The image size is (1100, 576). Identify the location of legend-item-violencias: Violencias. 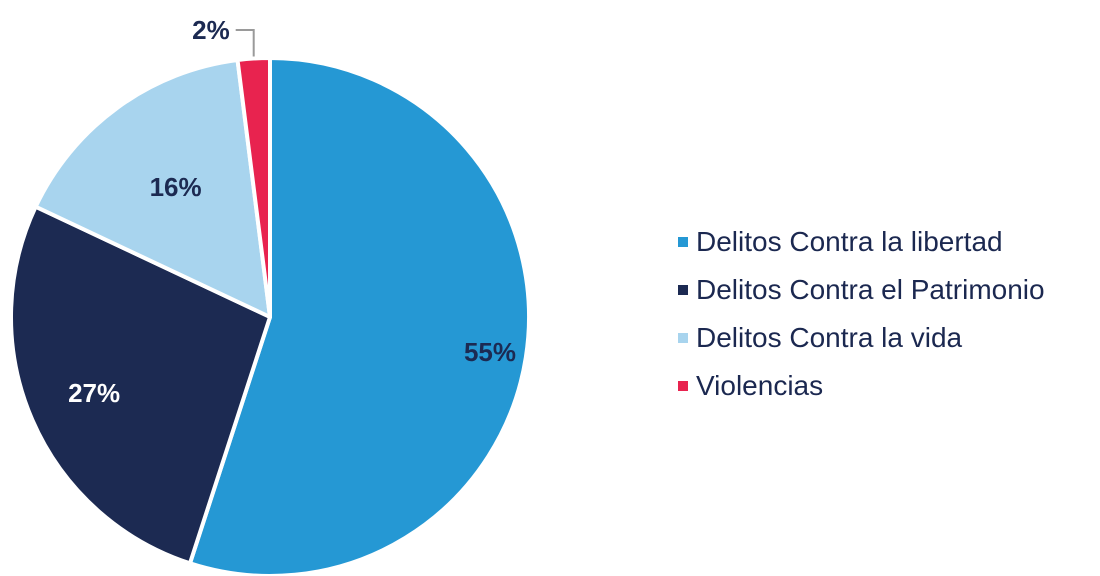
(861, 386).